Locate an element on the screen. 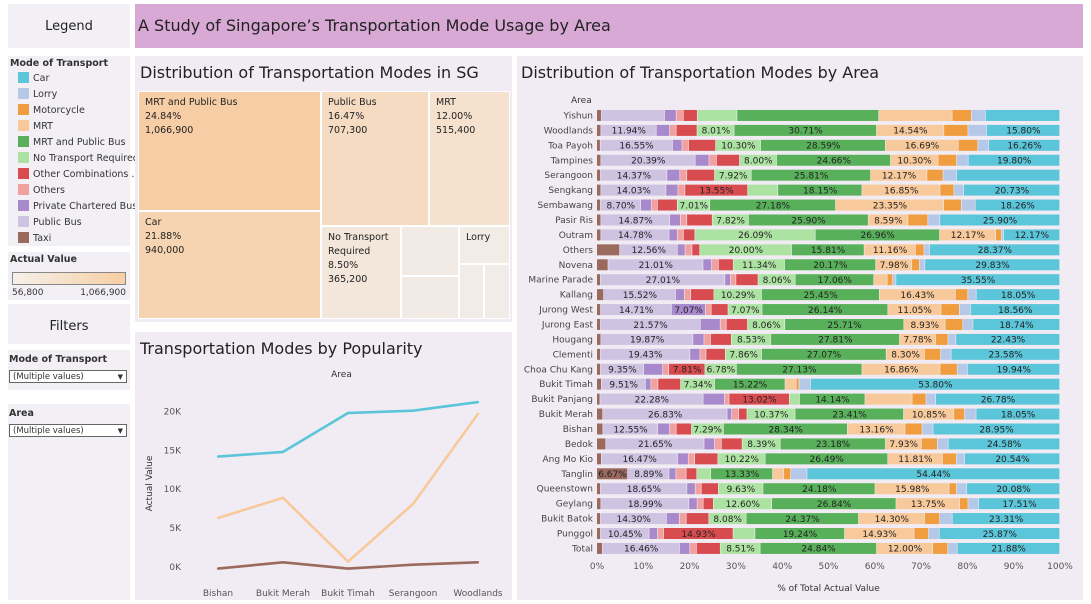  bar-data-label: 25.71% is located at coordinates (844, 326).